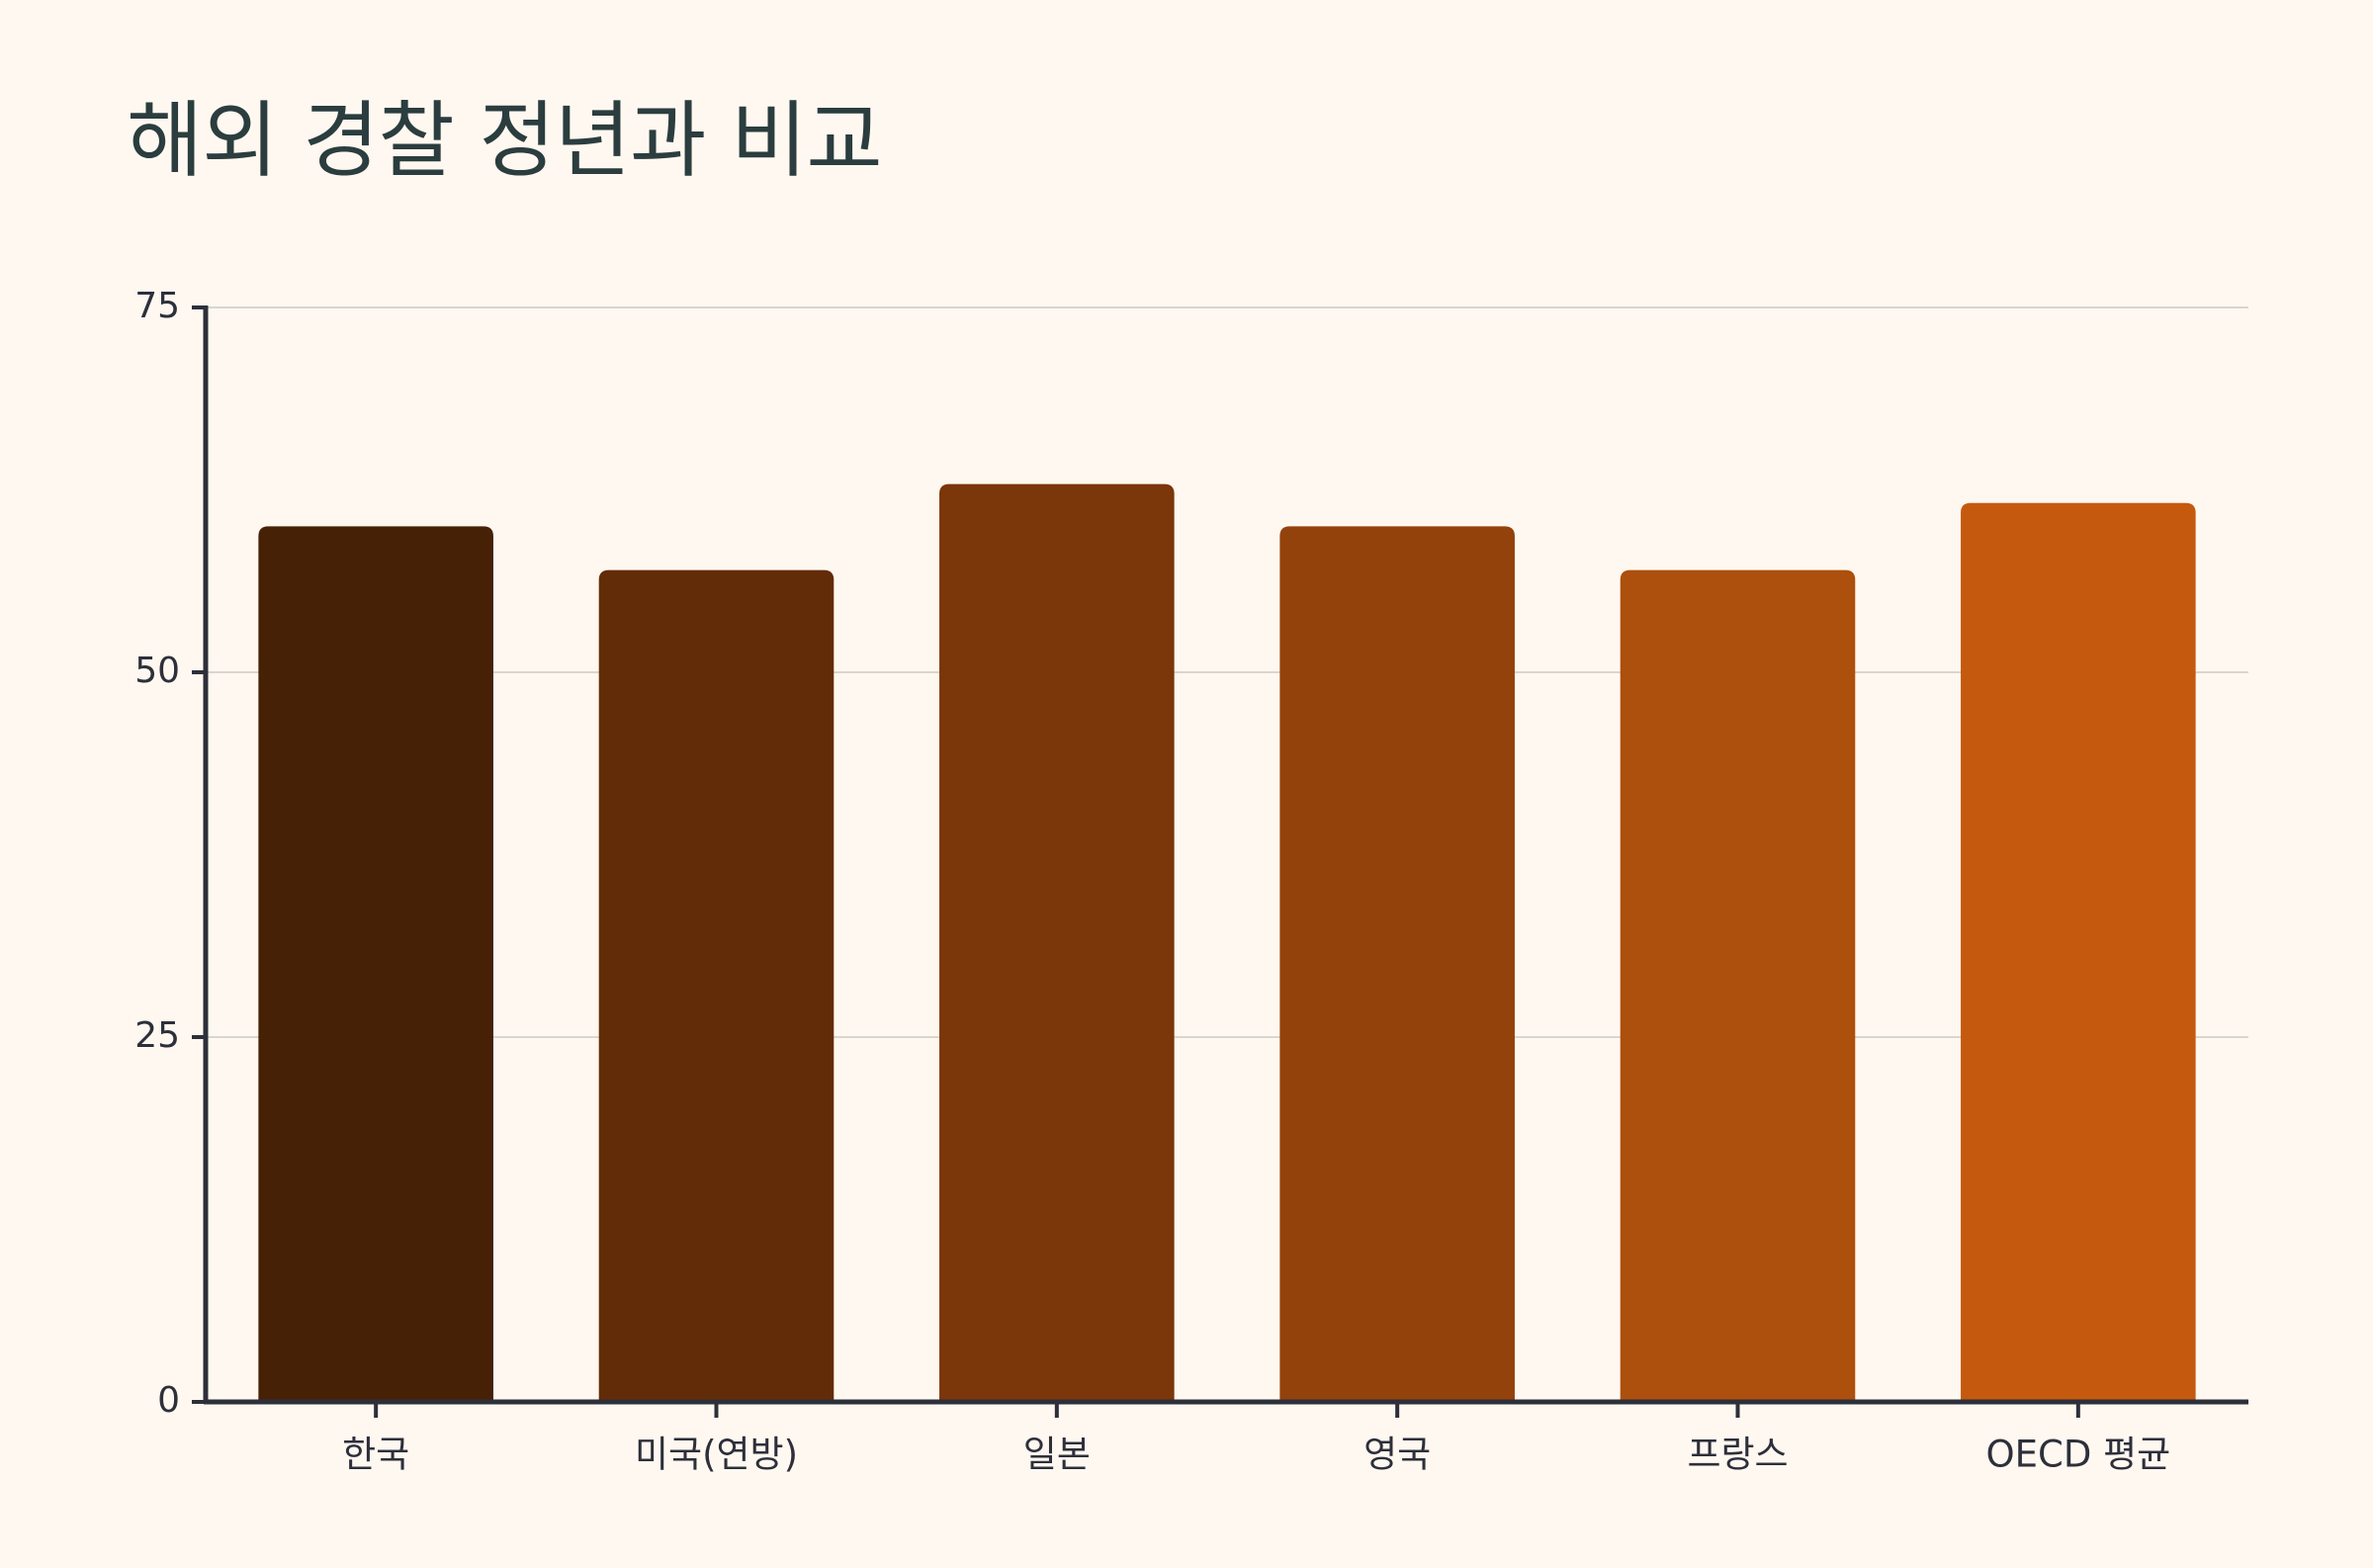  What do you see at coordinates (375, 1455) in the screenshot?
I see `x-tick-label-1: 한국` at bounding box center [375, 1455].